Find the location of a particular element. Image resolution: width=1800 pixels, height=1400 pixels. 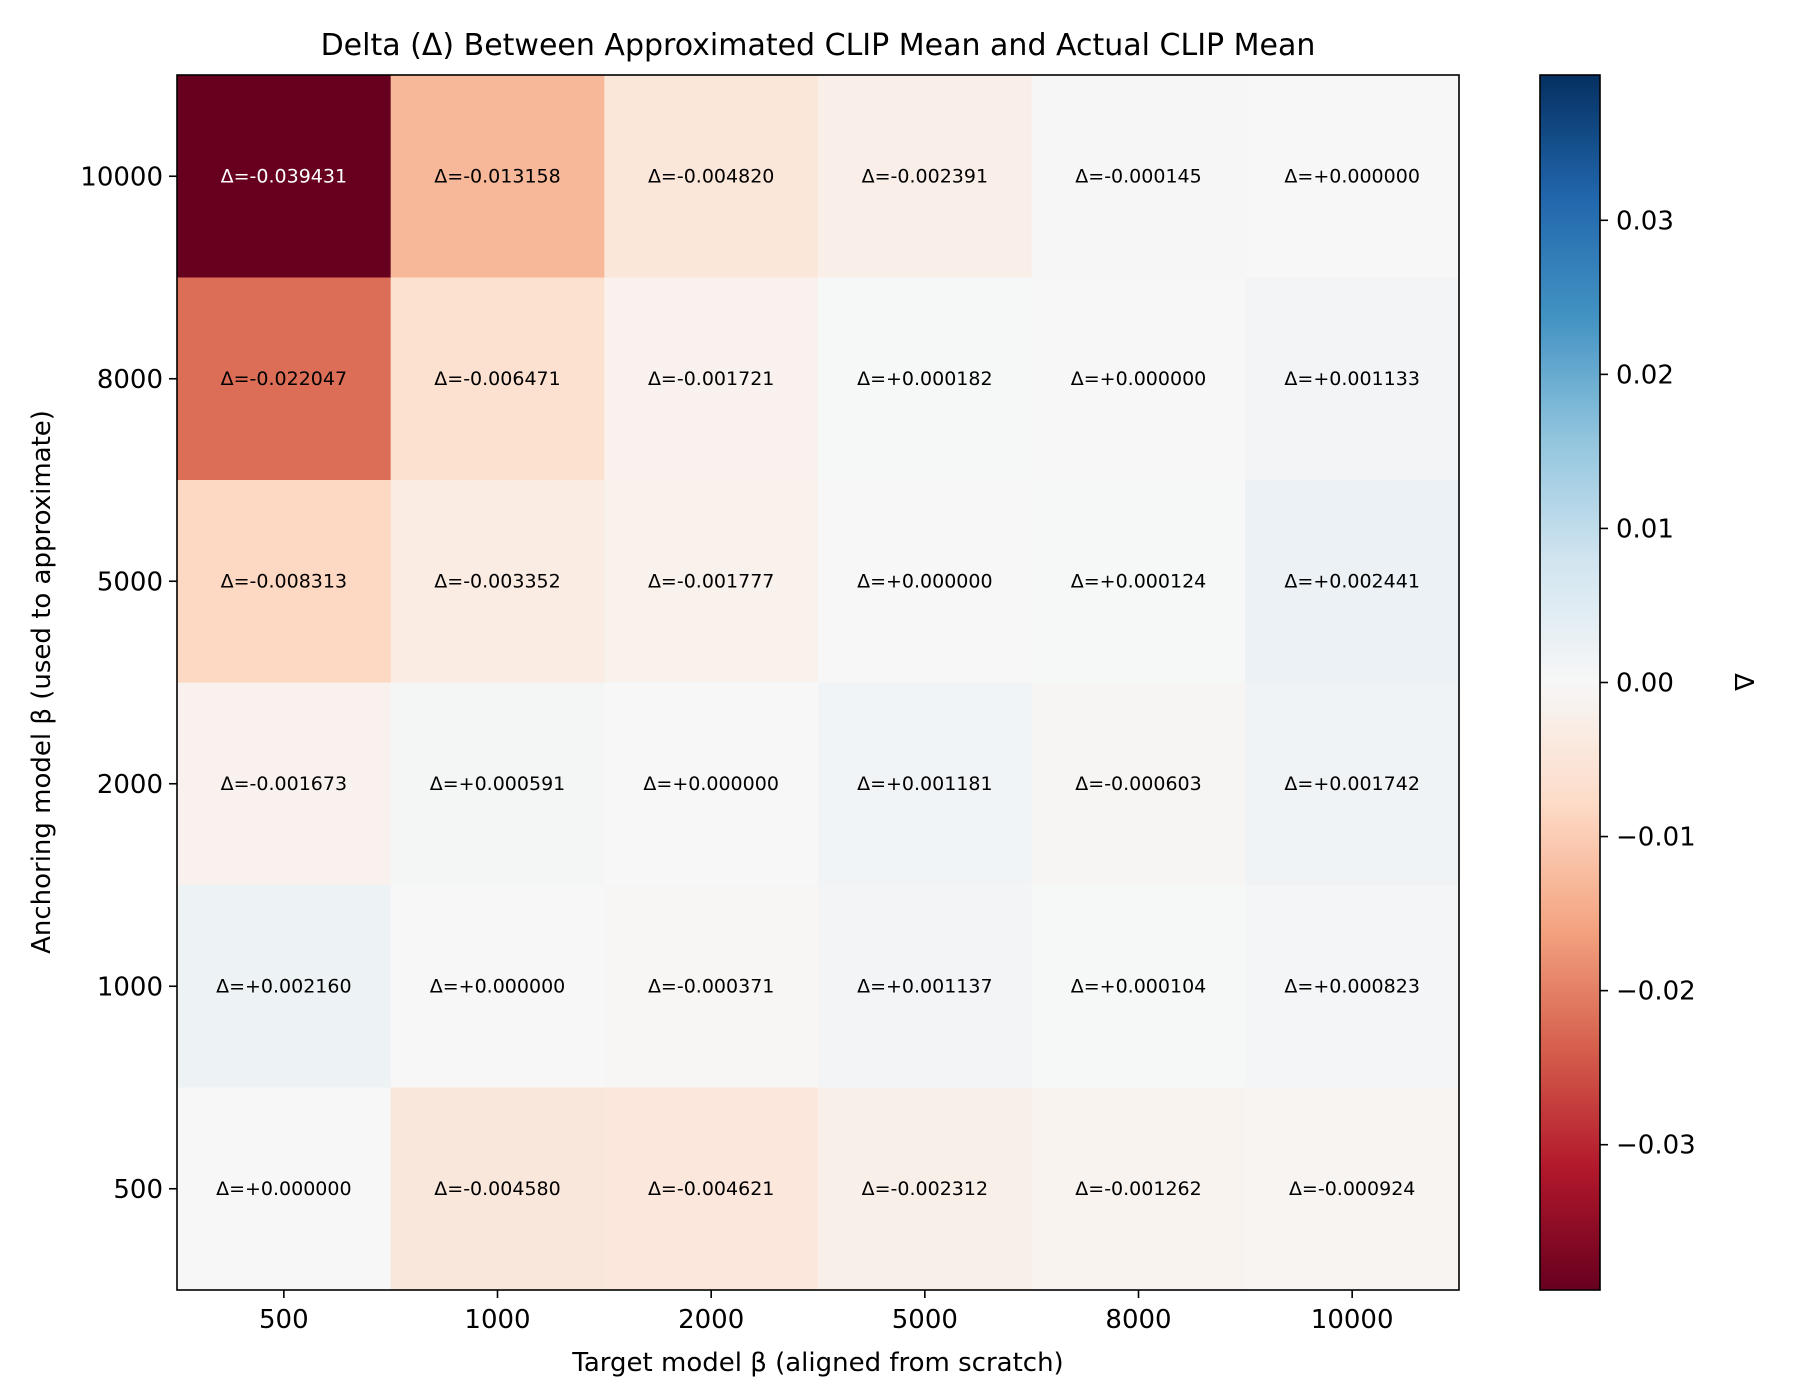

x-tick-label-4: 8000 is located at coordinates (1138, 1320).